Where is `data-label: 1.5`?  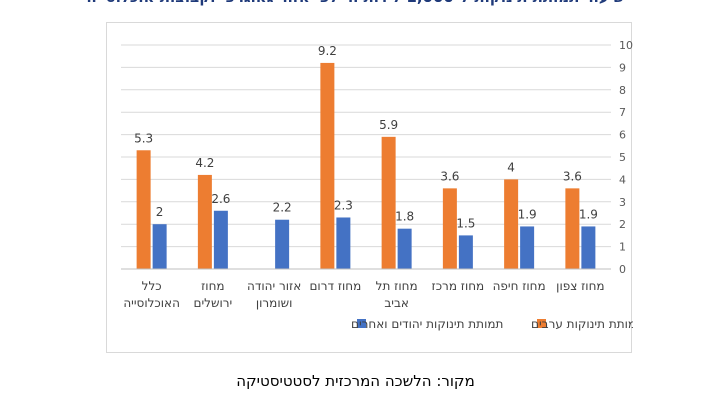 data-label: 1.5 is located at coordinates (465, 223).